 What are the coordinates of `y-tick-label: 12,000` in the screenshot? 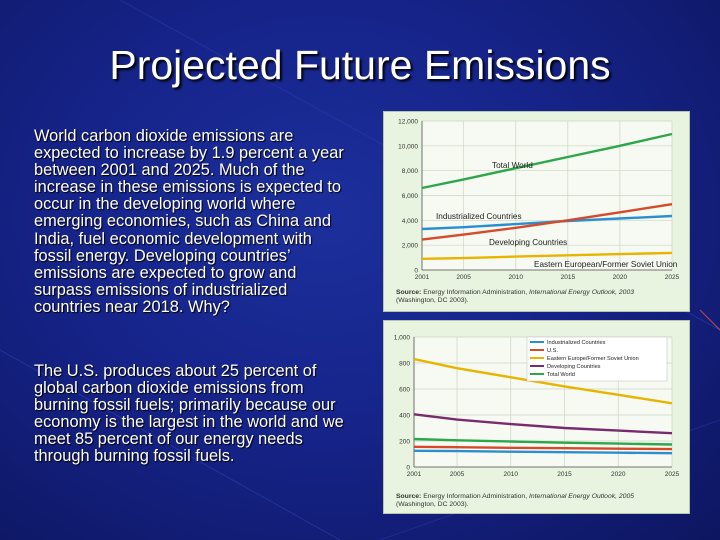 It's located at (408, 122).